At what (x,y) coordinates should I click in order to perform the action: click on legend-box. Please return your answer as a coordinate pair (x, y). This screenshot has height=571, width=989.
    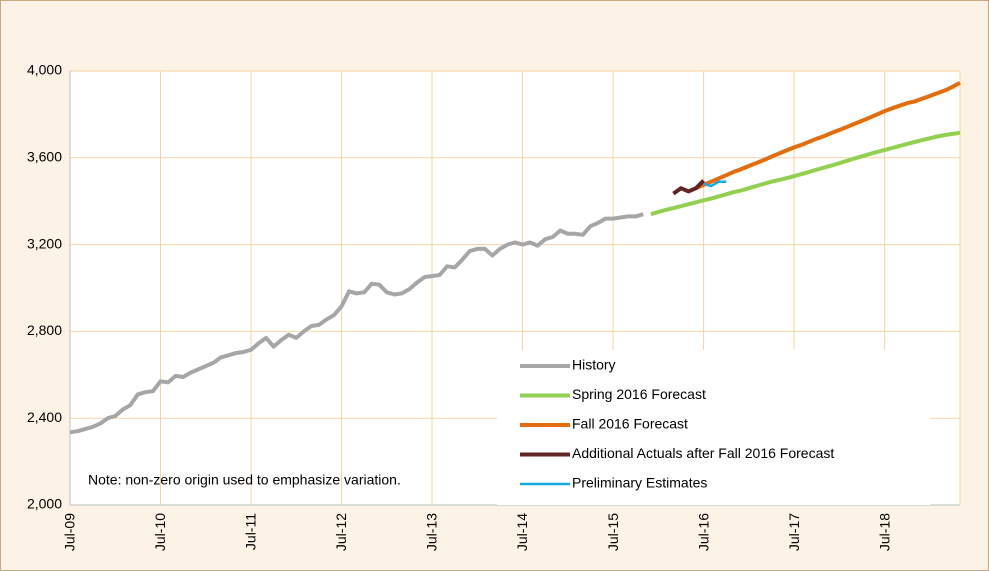
    Looking at the image, I should click on (713, 427).